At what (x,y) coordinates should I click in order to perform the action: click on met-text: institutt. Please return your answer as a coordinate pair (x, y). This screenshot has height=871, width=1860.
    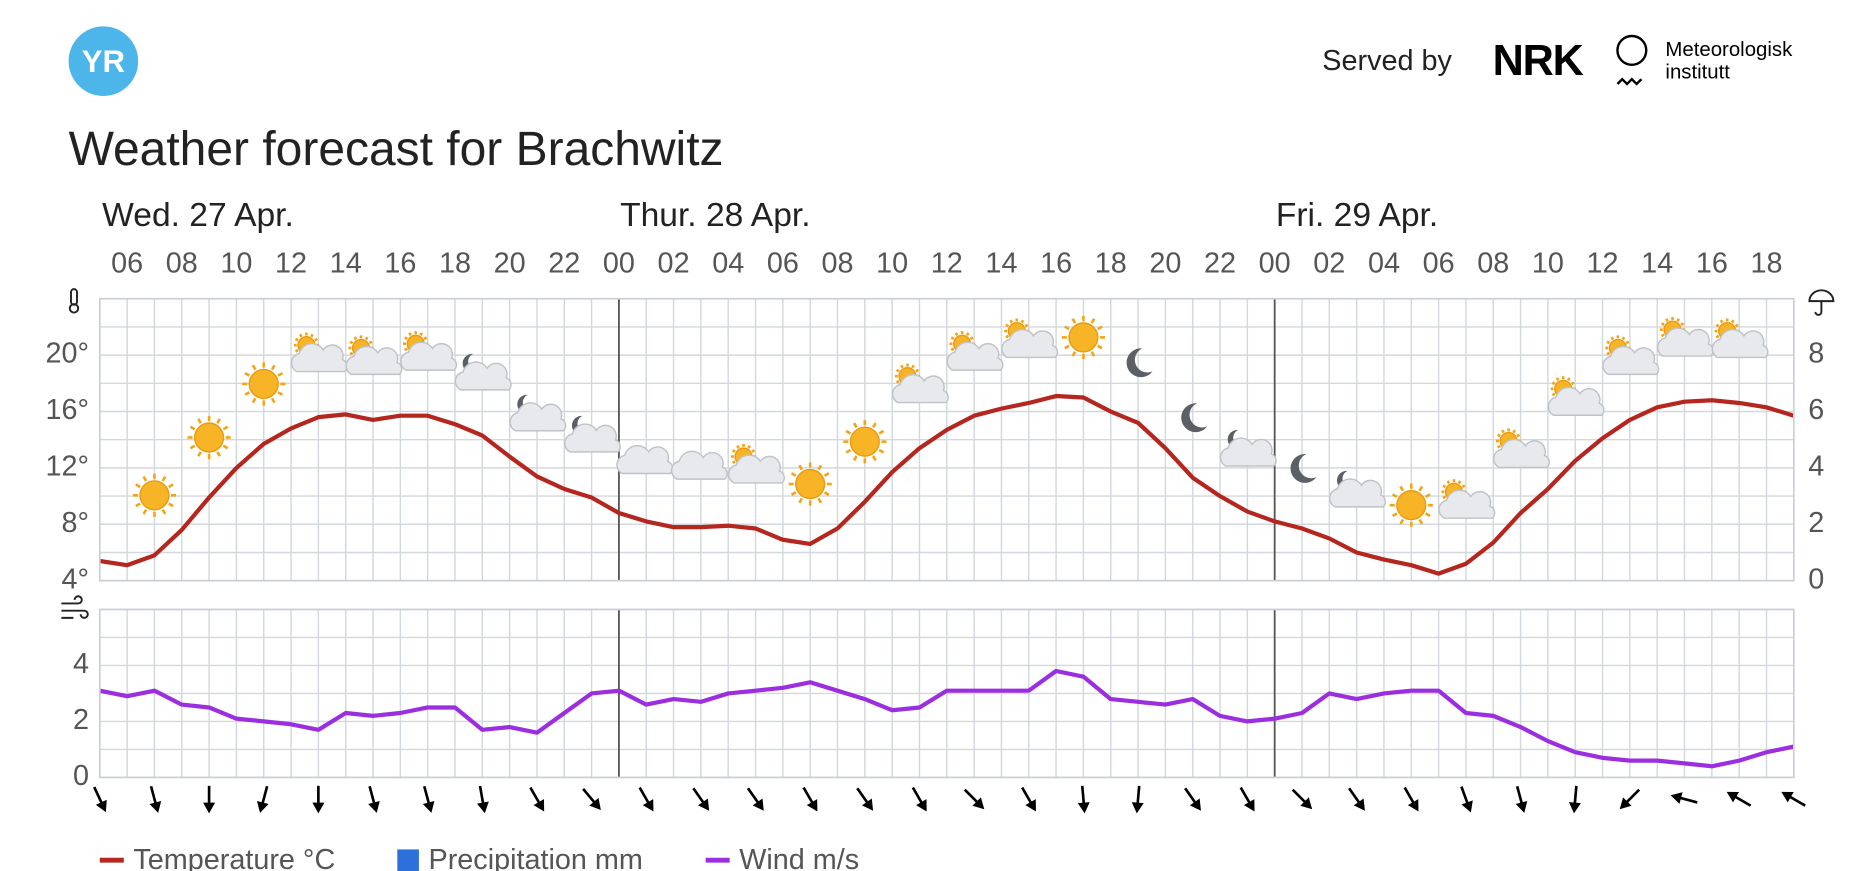
    Looking at the image, I should click on (1697, 73).